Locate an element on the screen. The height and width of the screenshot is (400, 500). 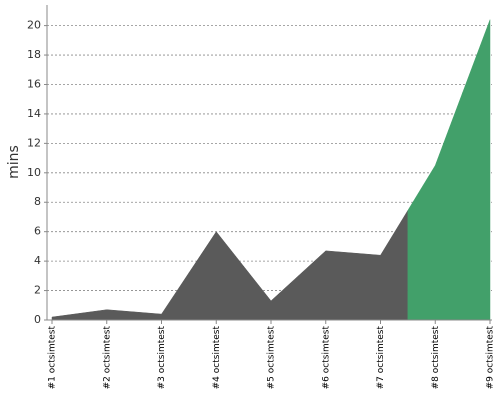
y-tick-label: 12 is located at coordinates (34, 142).